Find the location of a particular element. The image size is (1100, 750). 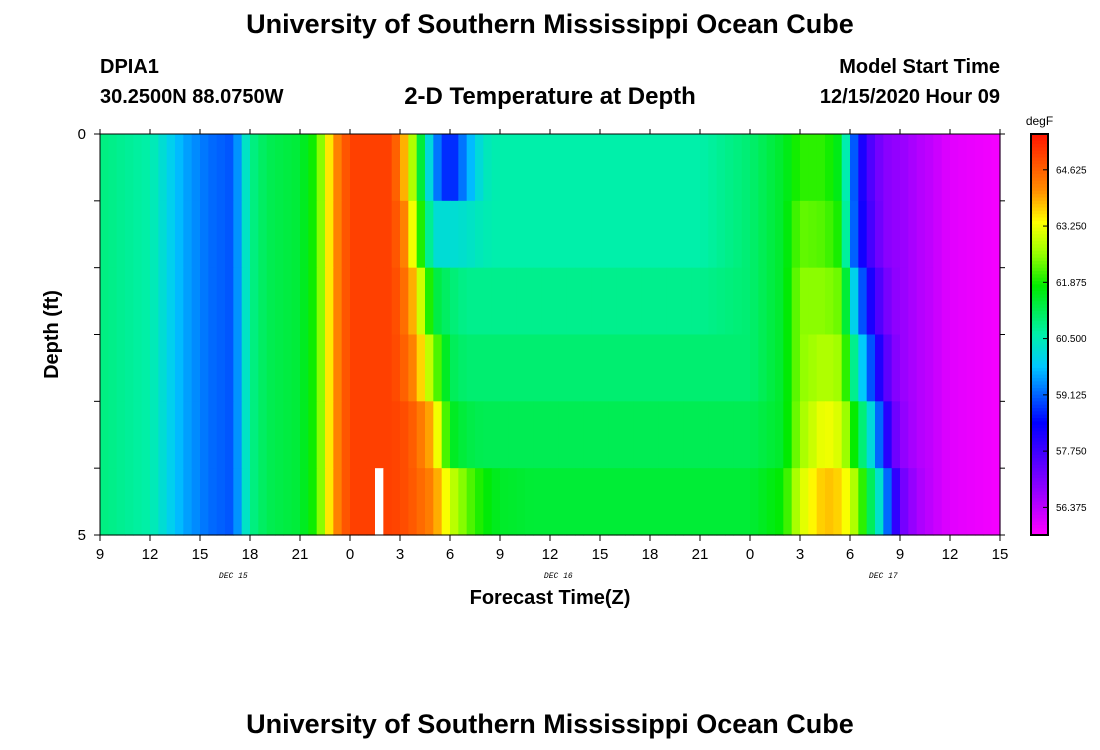

x-tick-label: 6 is located at coordinates (450, 554).